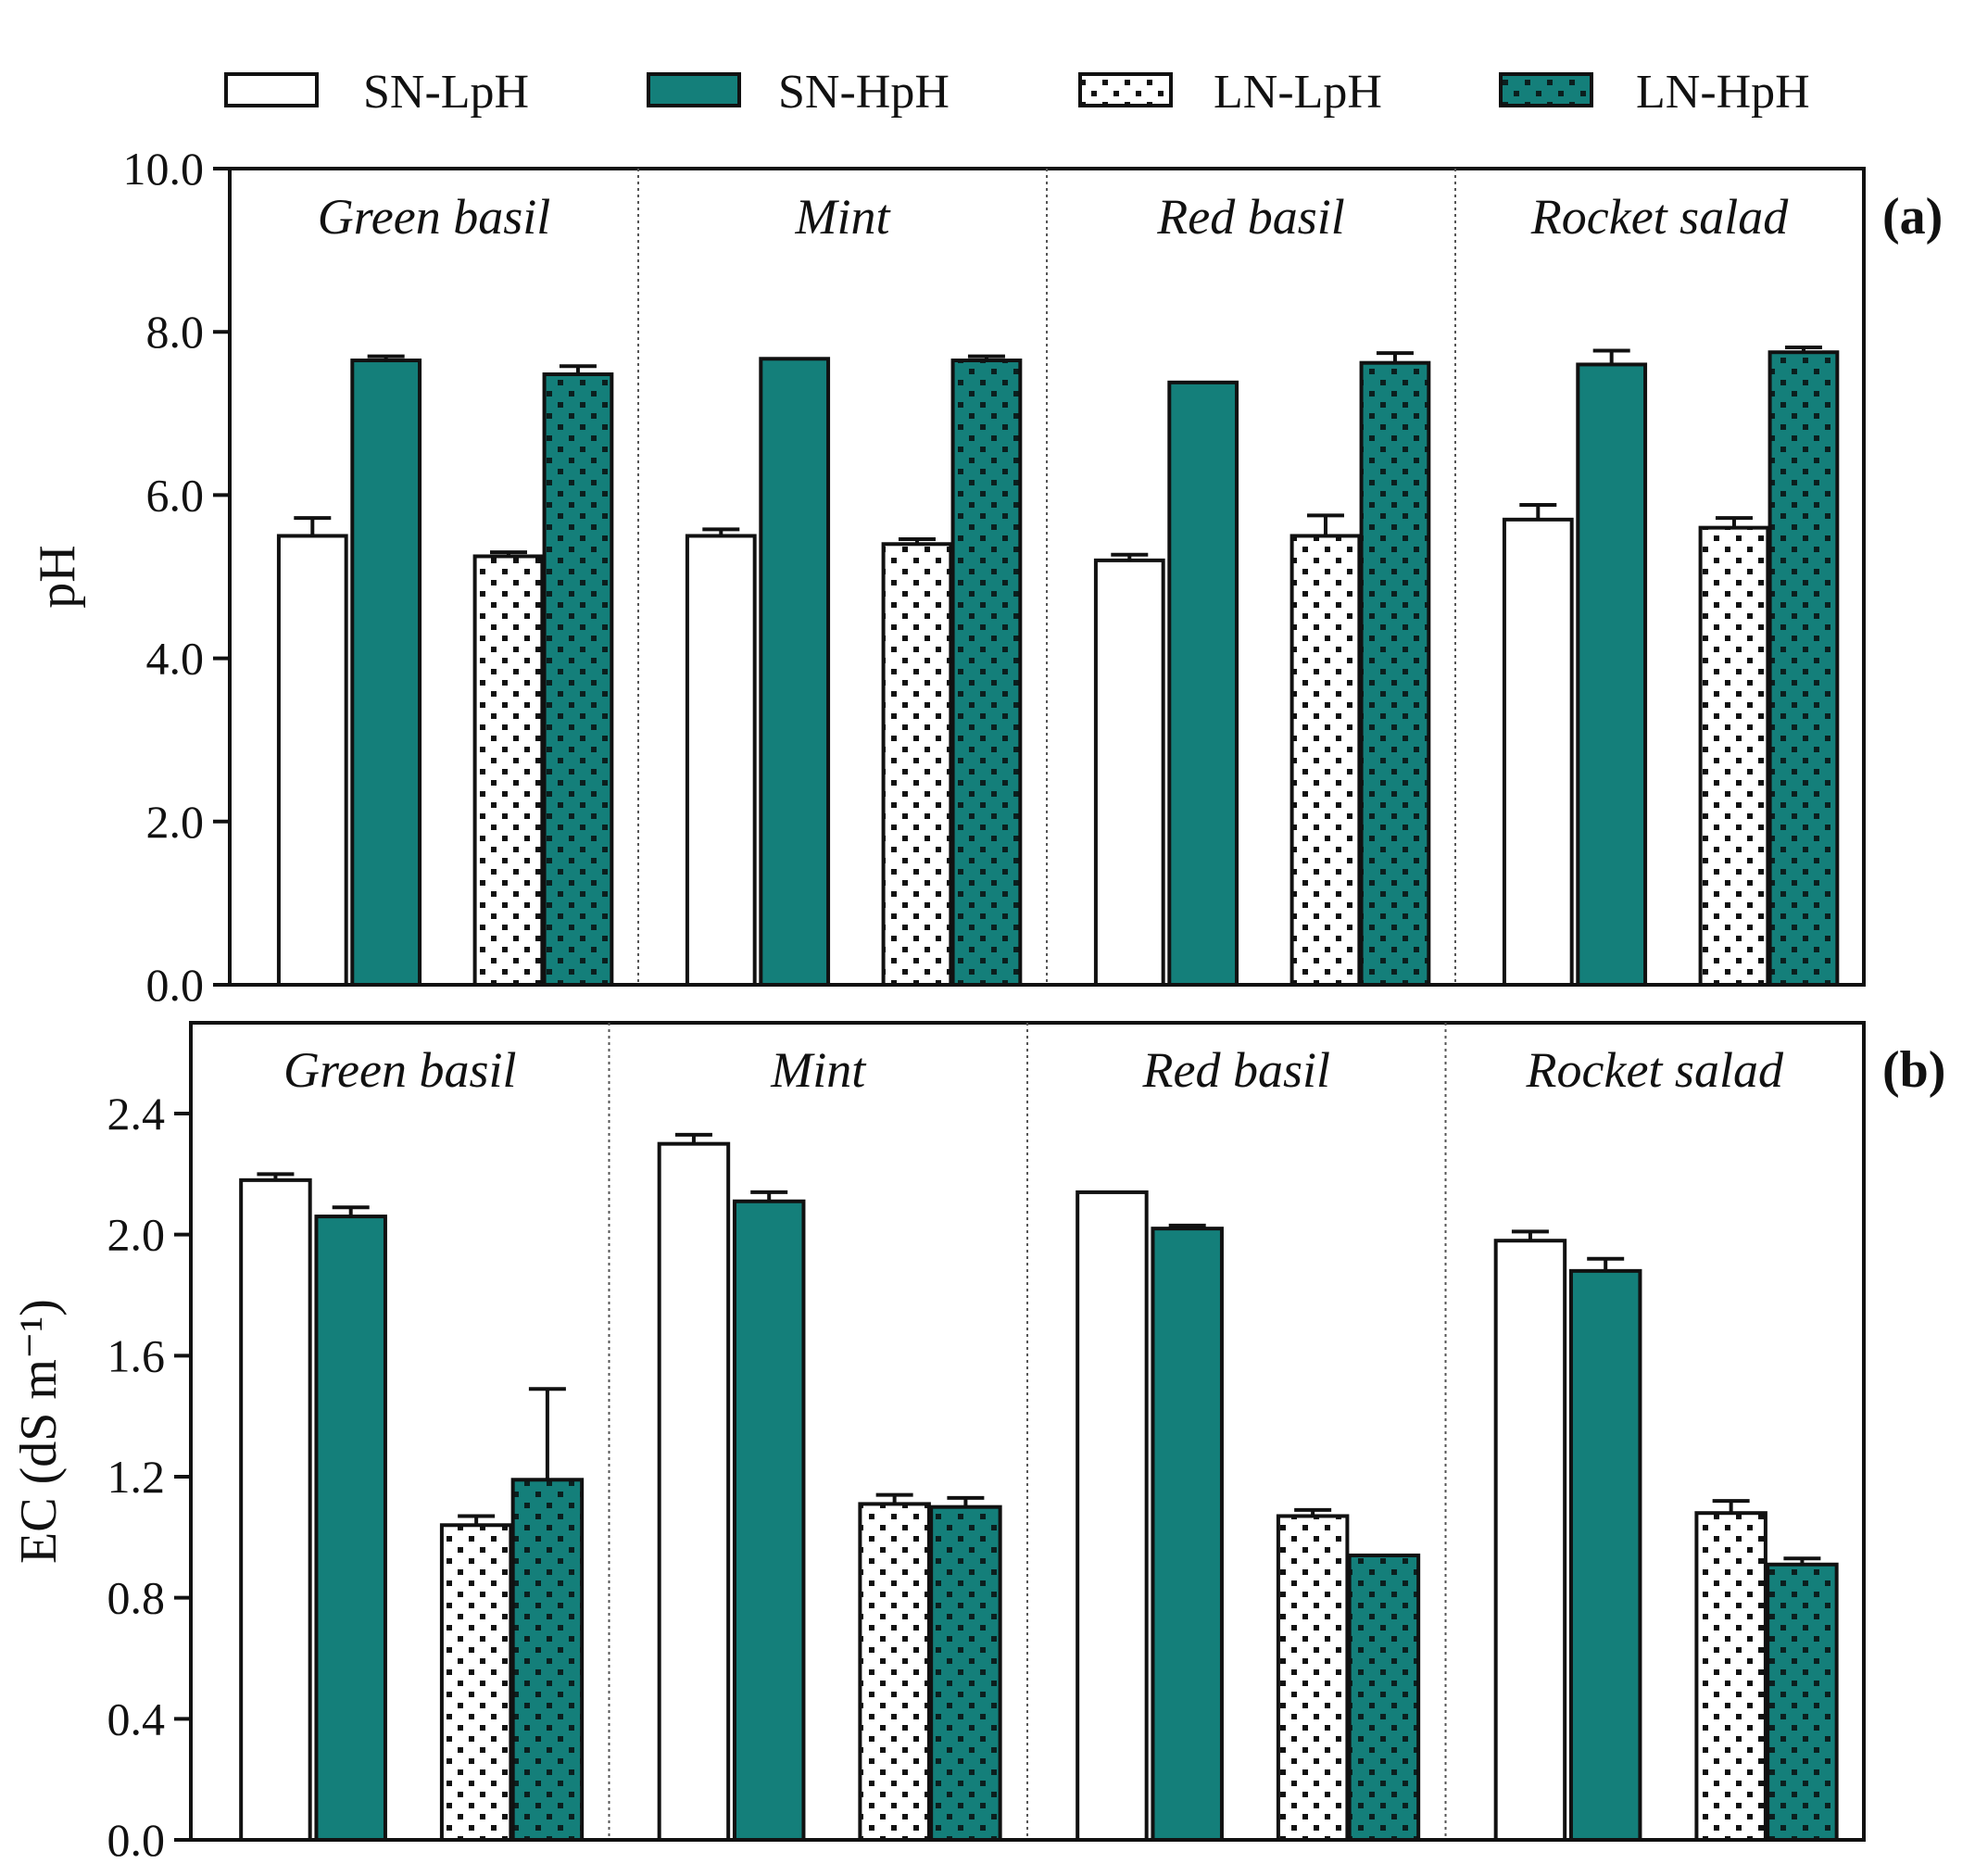 The height and width of the screenshot is (1876, 1975). Describe the element at coordinates (136, 1113) in the screenshot. I see `p1-y-tick-label: 2.4` at that location.